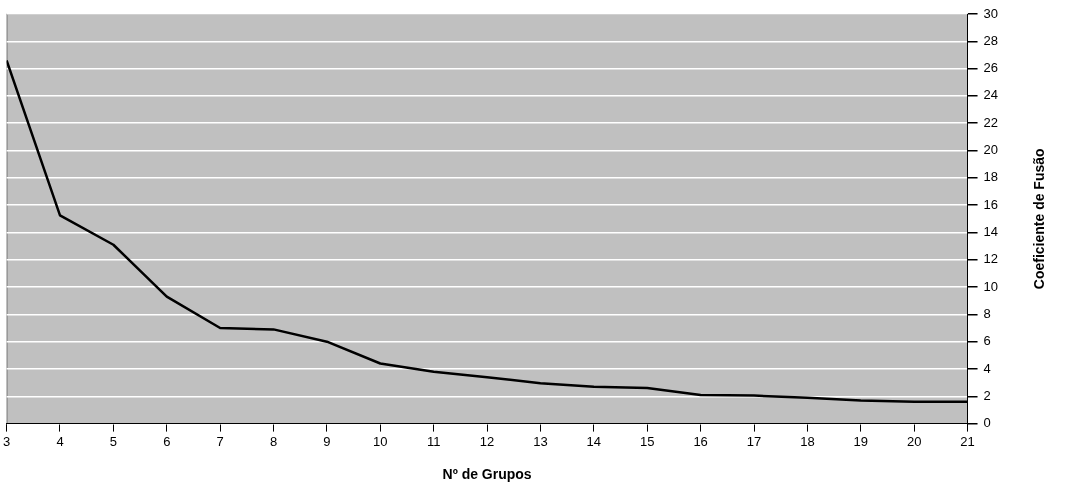  I want to click on y-tick-label: 24, so click(991, 95).